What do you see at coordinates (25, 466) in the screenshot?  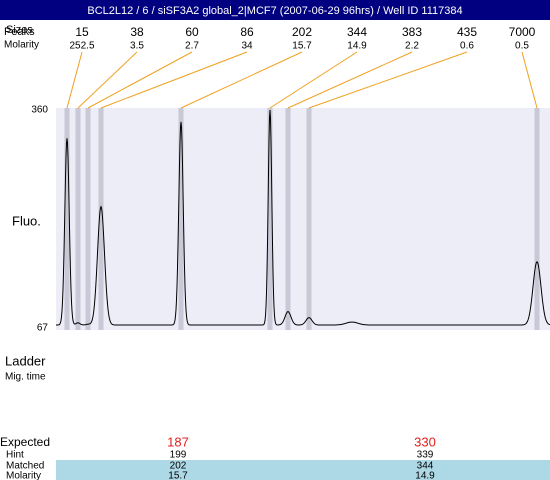 I see `table-row-label: Matched` at bounding box center [25, 466].